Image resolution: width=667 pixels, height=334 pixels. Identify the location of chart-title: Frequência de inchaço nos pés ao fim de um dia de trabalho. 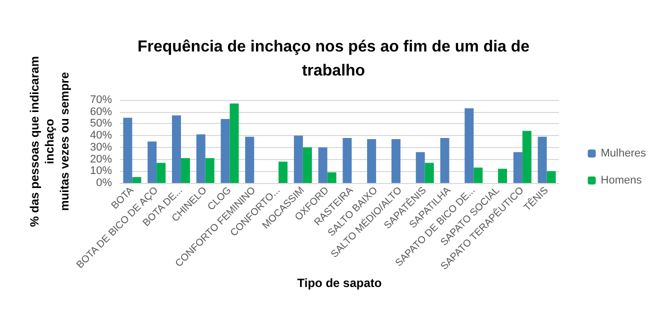
(333, 59).